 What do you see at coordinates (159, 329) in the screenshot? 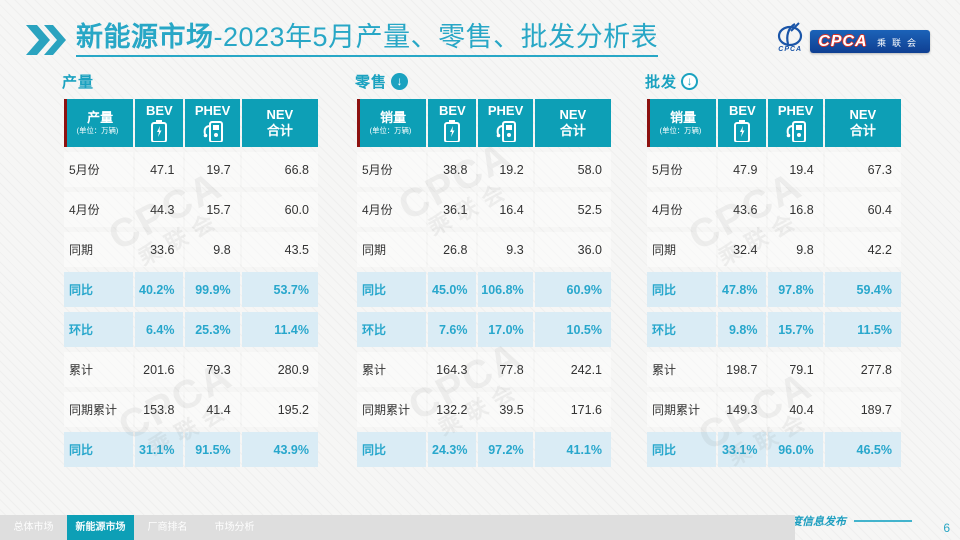
I see `cell-value: 6.4%` at bounding box center [159, 329].